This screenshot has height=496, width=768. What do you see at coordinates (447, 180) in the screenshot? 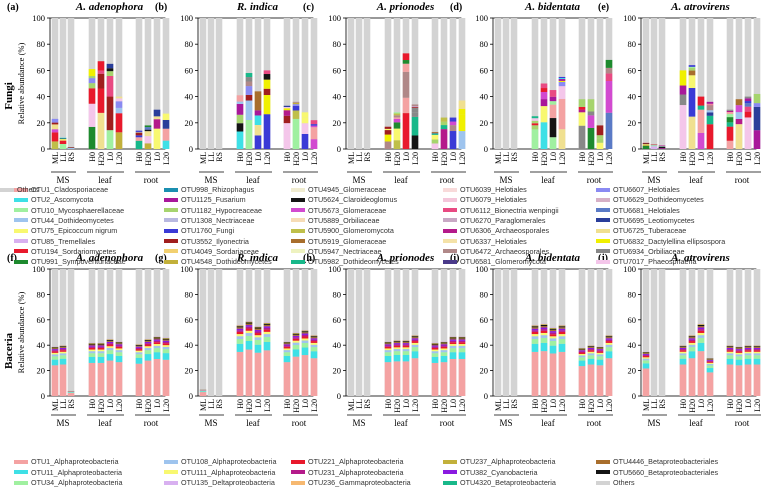
I see `group-label: root` at bounding box center [447, 180].